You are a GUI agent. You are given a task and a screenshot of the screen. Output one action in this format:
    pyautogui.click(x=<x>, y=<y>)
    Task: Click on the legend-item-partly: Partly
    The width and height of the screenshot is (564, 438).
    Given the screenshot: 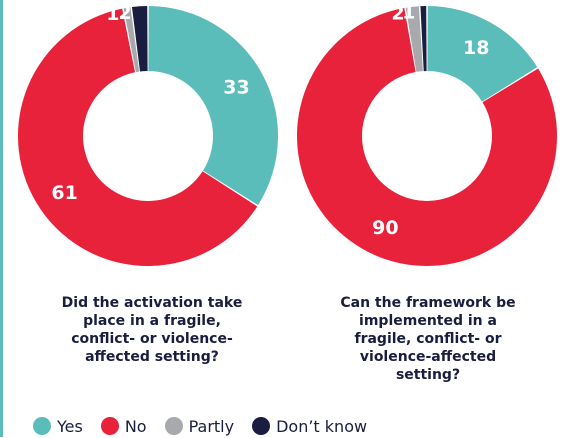 What is the action you would take?
    pyautogui.click(x=199, y=426)
    